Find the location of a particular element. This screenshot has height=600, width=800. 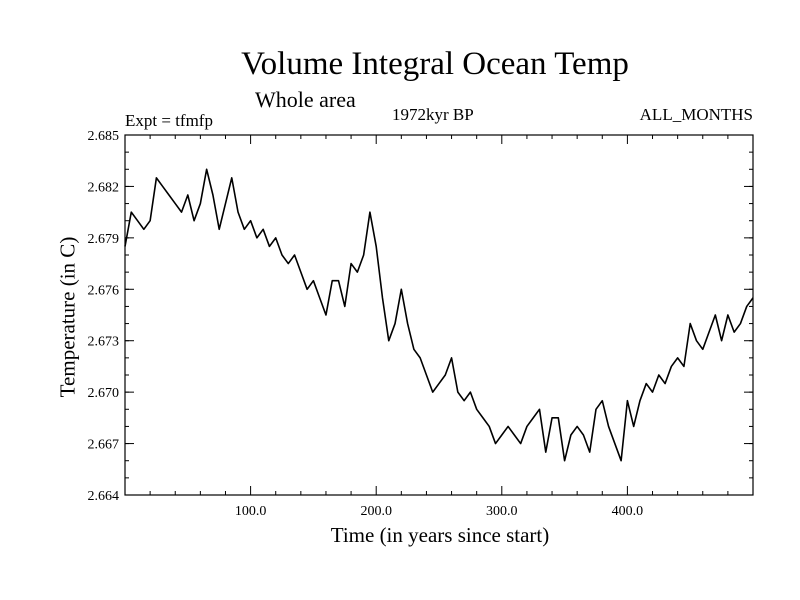

y-tick-label: 2.670 is located at coordinates (104, 393).